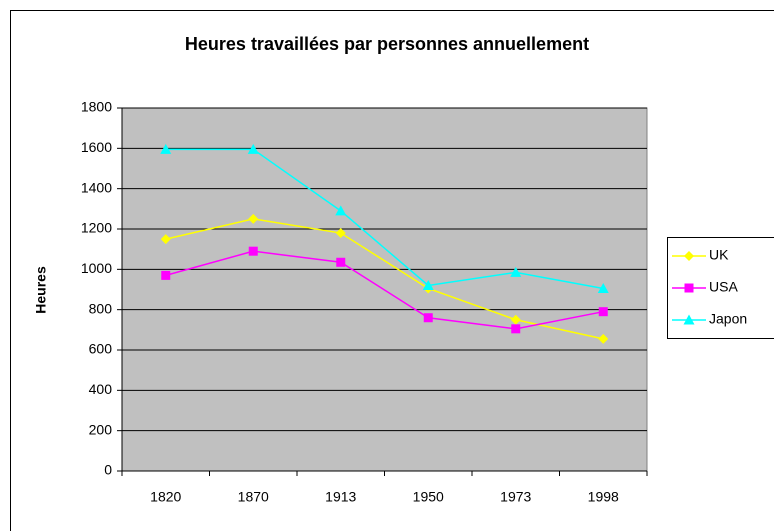 The width and height of the screenshot is (774, 531). Describe the element at coordinates (101, 308) in the screenshot. I see `y-tick-label: 800` at that location.